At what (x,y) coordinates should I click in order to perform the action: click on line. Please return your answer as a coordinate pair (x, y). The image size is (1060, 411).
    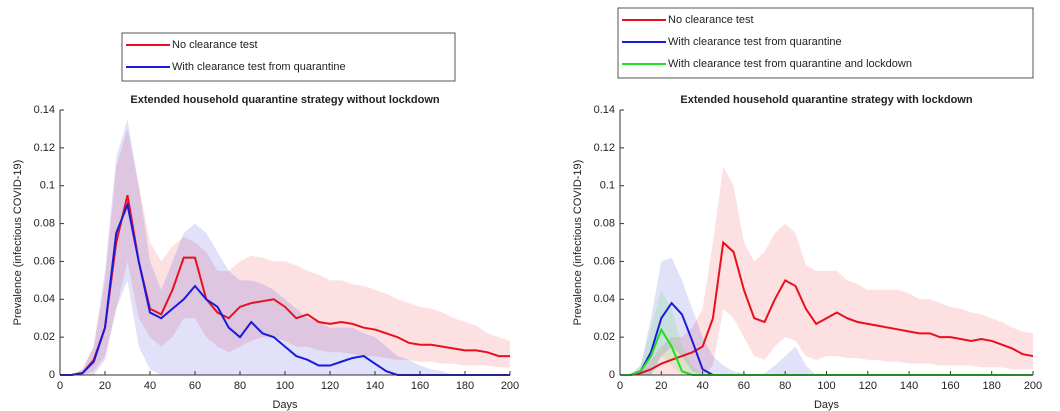
    Looking at the image, I should click on (827, 308).